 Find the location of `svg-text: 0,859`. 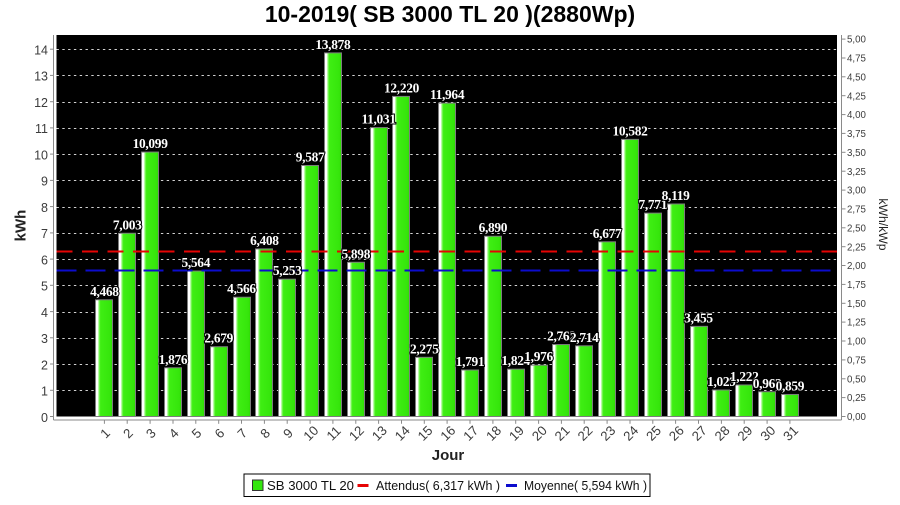

svg-text: 0,859 is located at coordinates (790, 386).